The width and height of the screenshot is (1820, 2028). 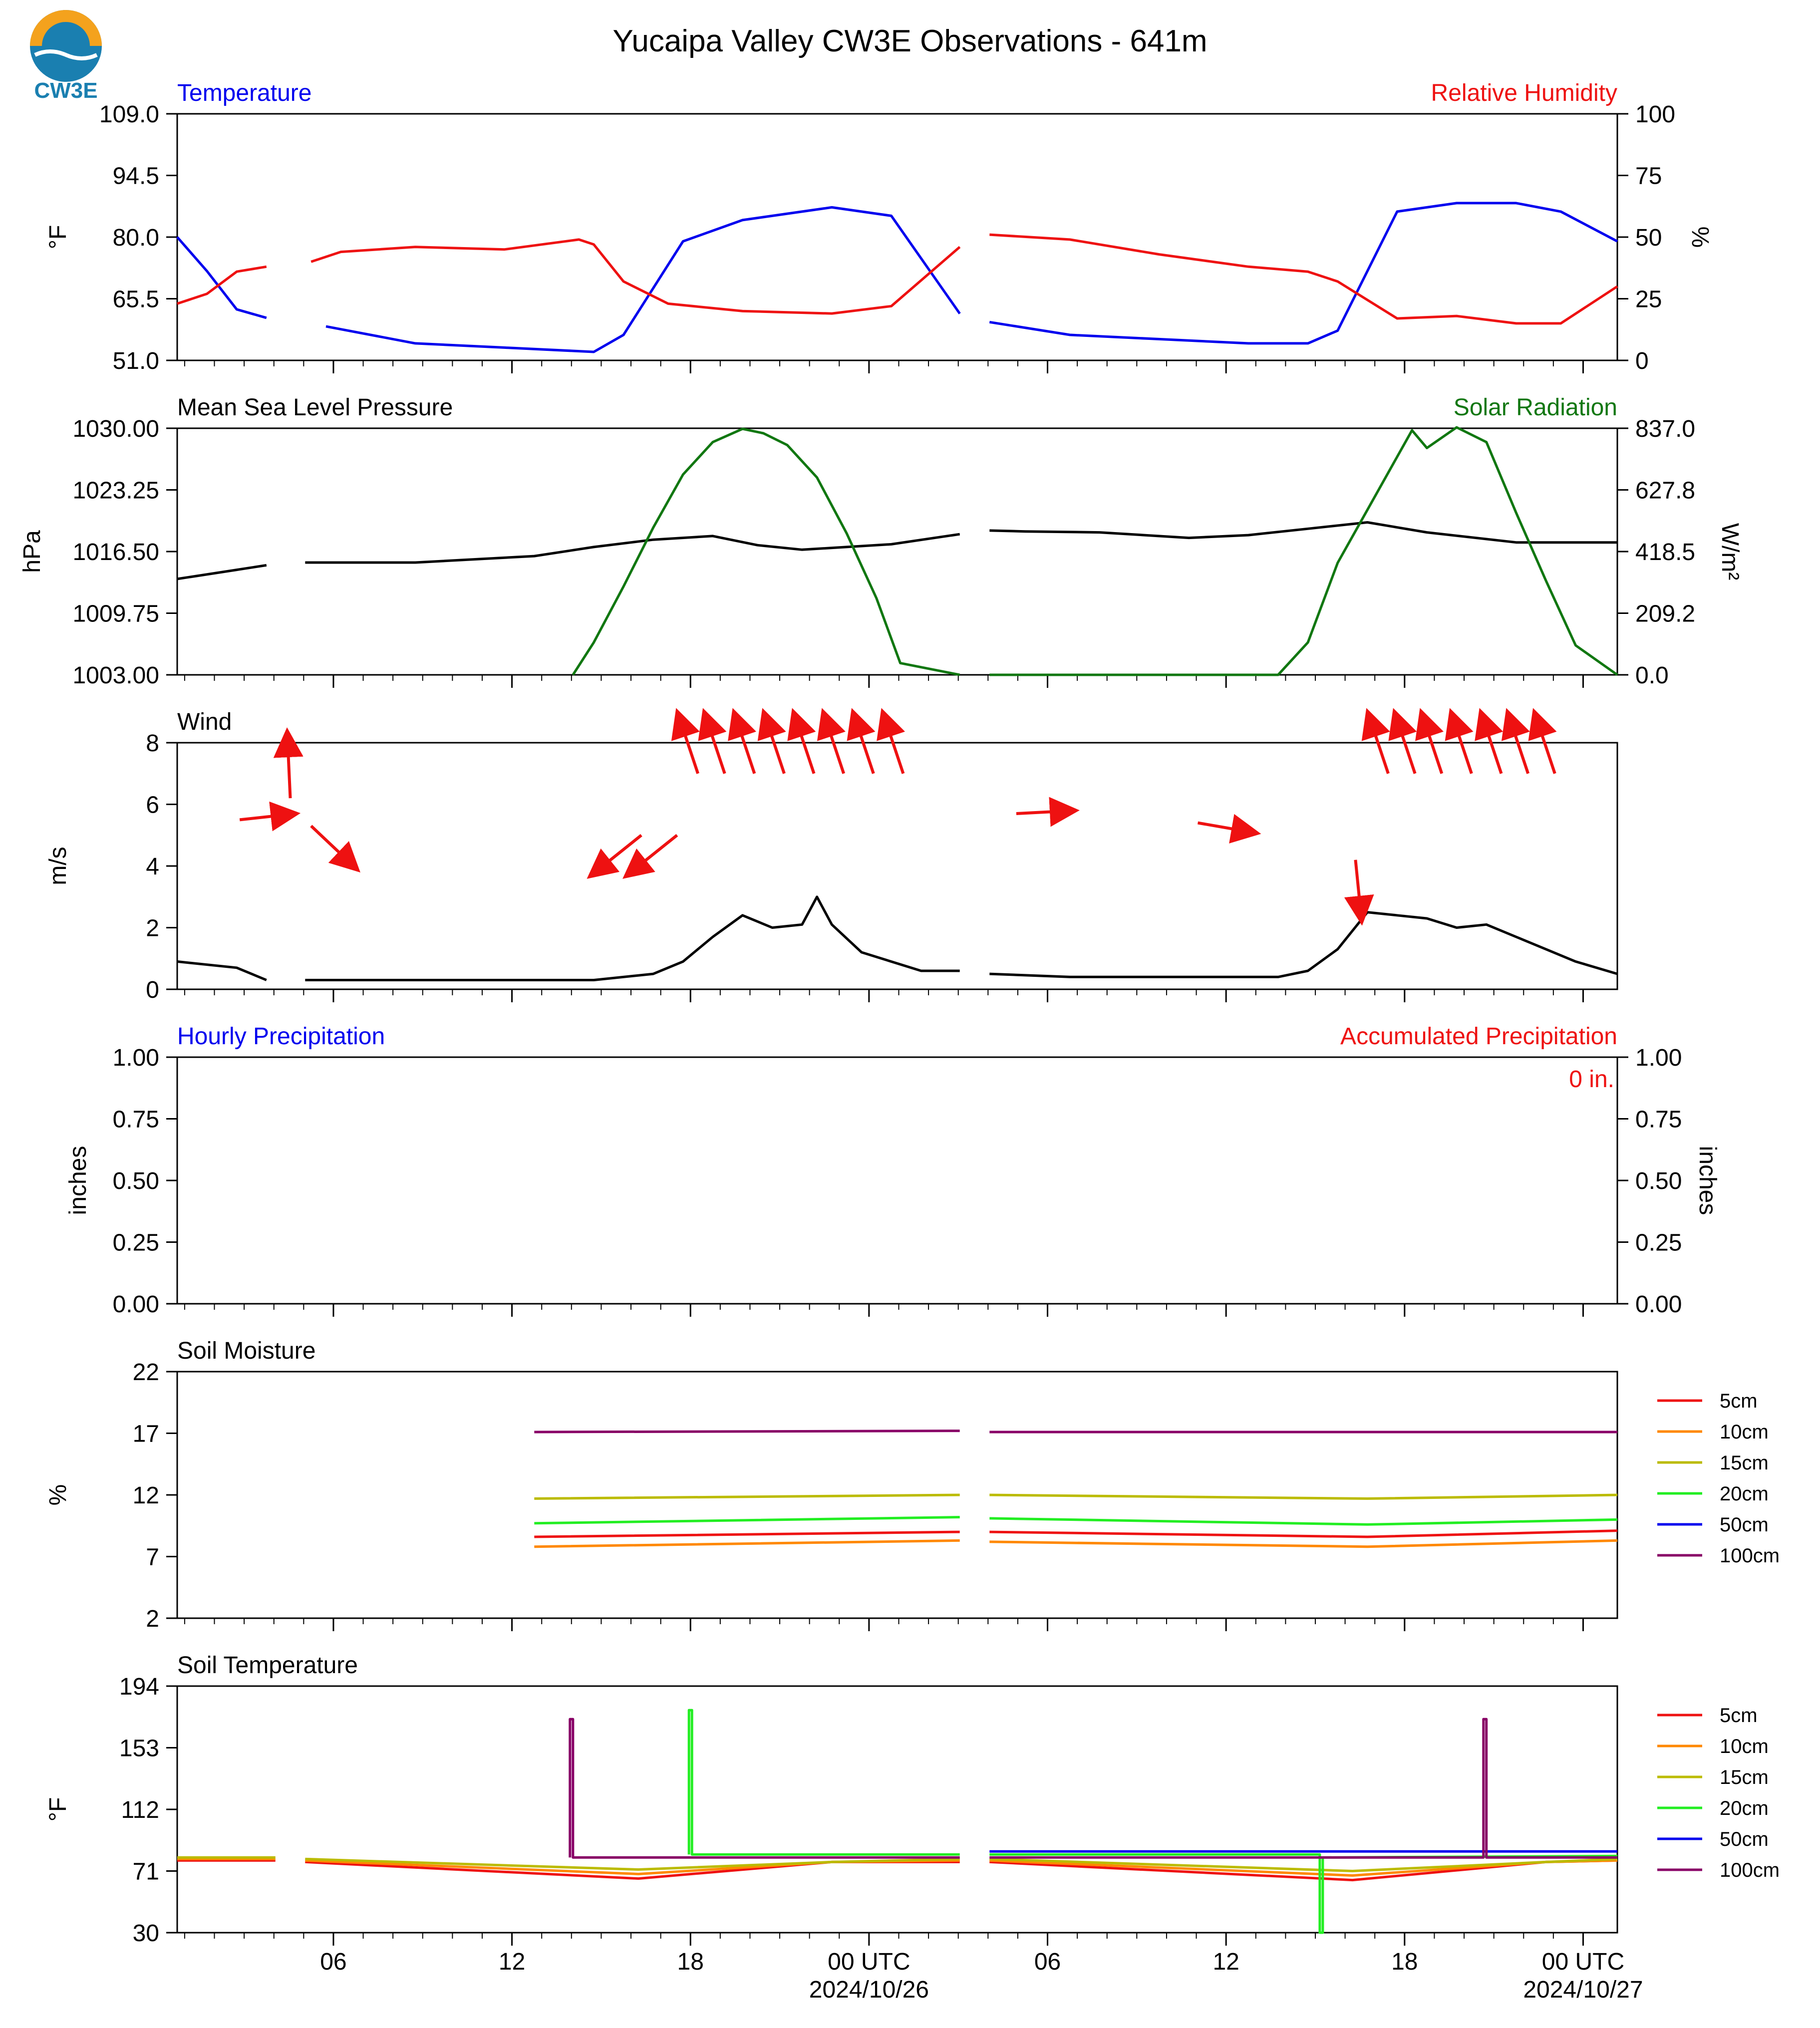 What do you see at coordinates (58, 1495) in the screenshot?
I see `y-axis-label: %` at bounding box center [58, 1495].